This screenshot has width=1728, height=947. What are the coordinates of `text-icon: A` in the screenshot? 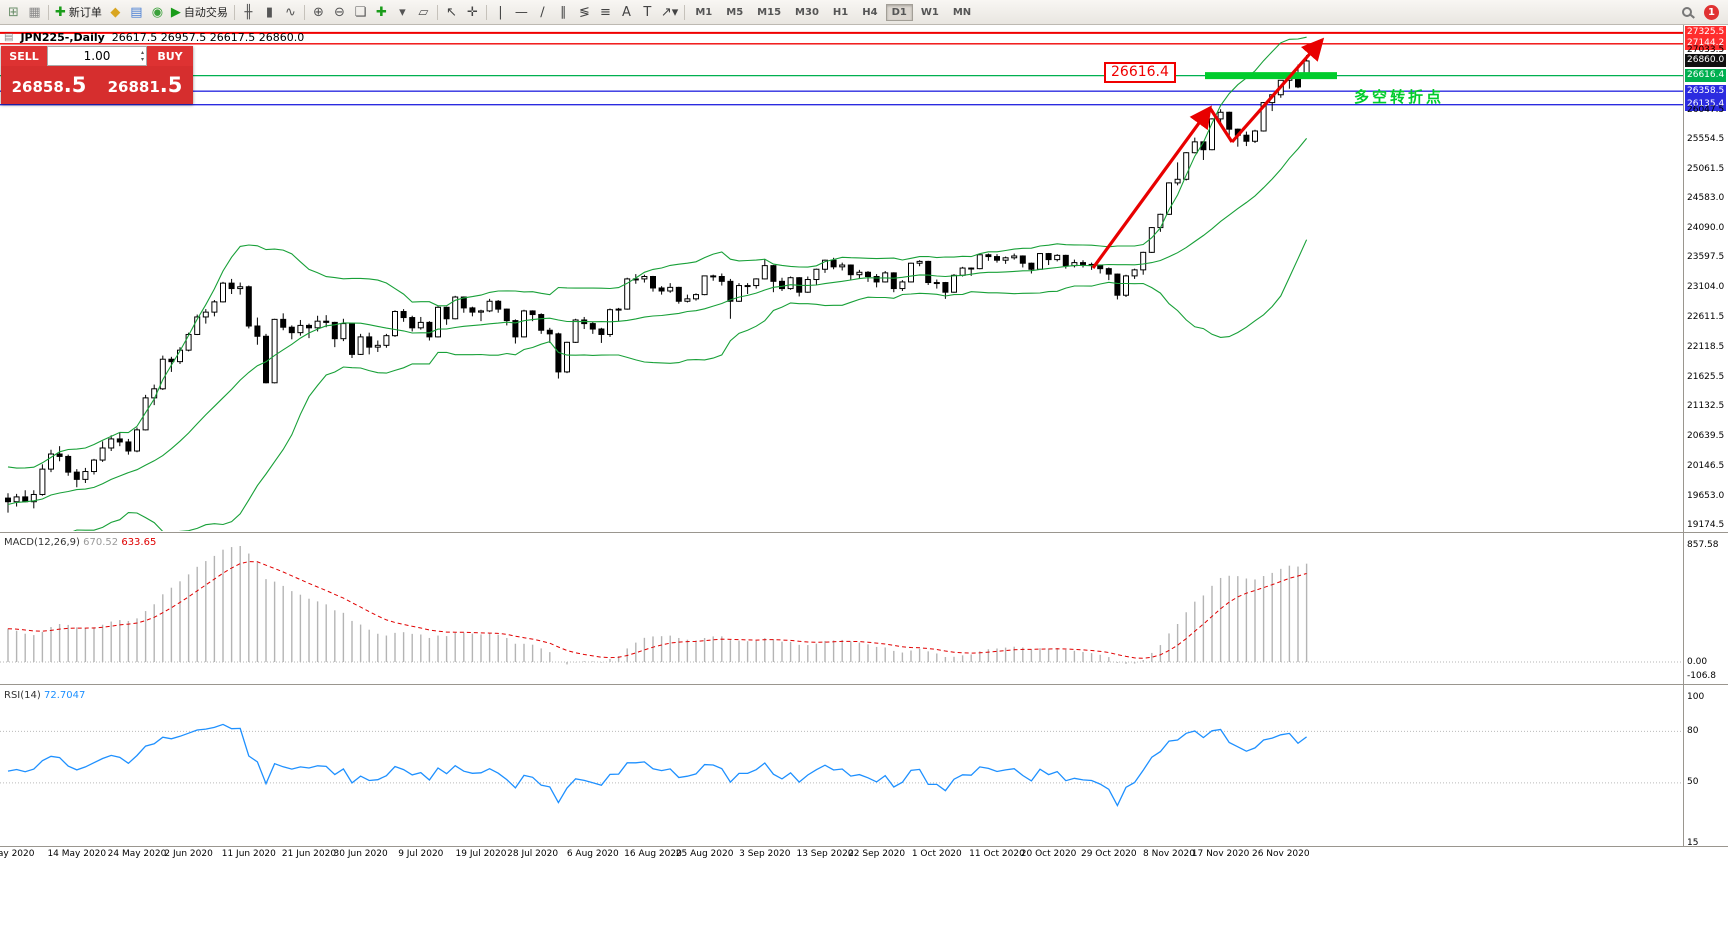 It's located at (626, 12).